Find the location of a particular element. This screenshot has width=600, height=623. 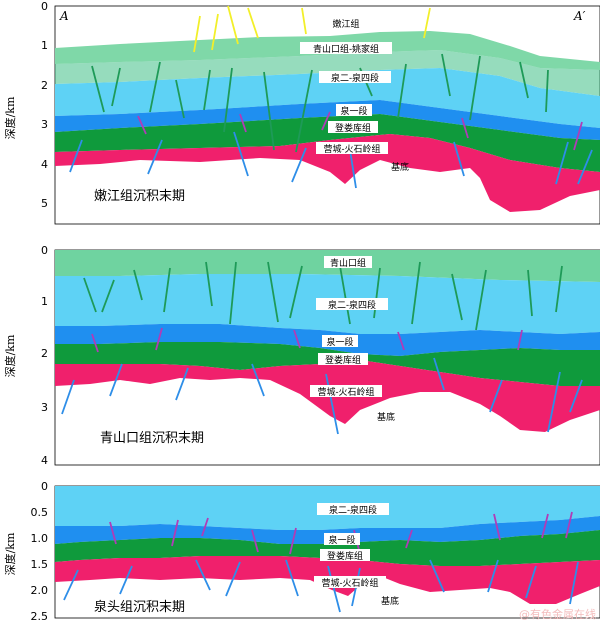

corner-label-left: A is located at coordinates (64, 16).